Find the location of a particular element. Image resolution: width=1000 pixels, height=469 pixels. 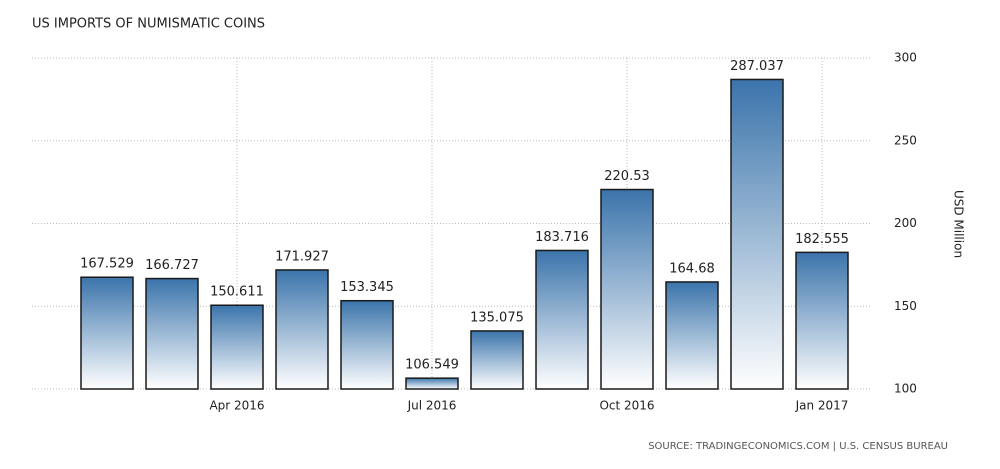

y-tick-label: 100 is located at coordinates (905, 389).